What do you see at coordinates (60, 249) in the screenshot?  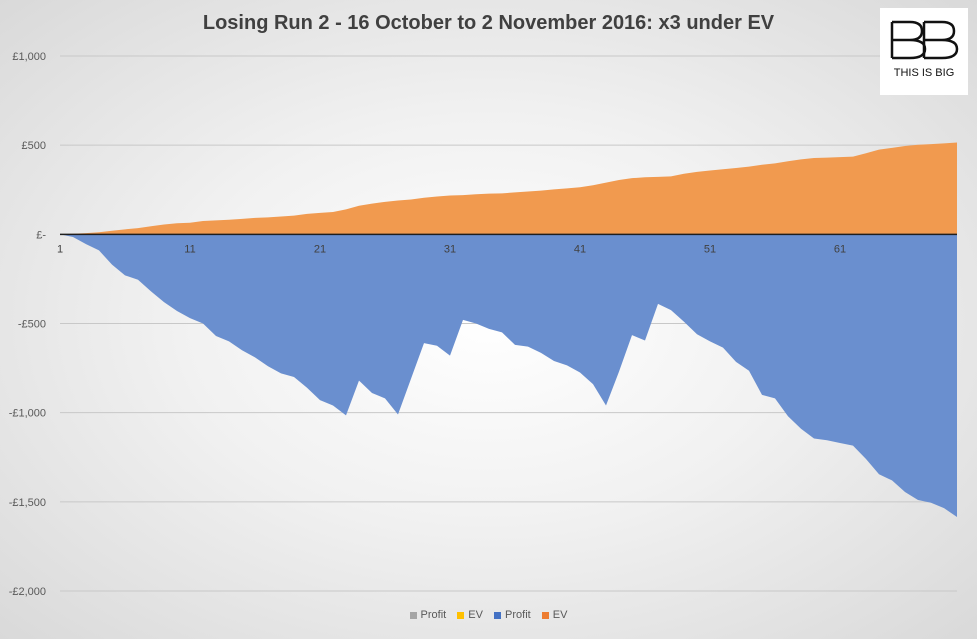 I see `x-tick-label: 1` at bounding box center [60, 249].